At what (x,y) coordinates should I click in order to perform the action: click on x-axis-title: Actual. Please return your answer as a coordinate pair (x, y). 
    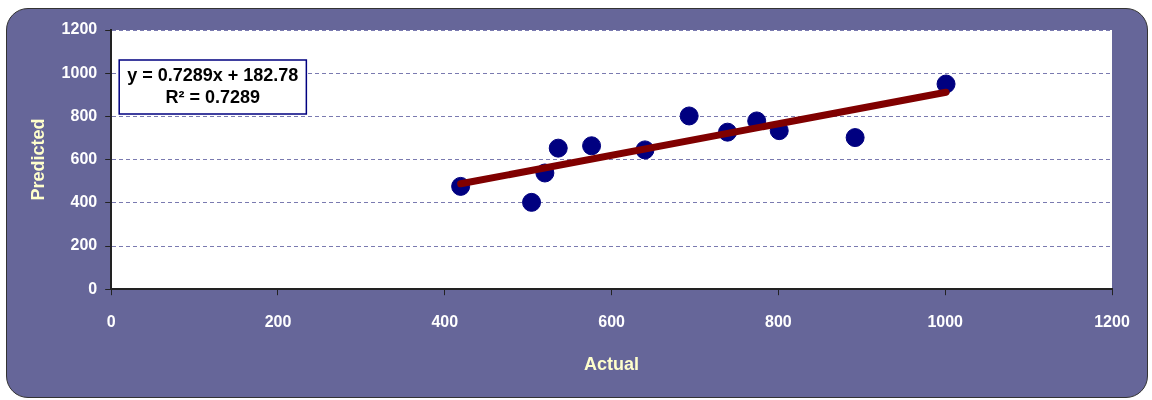
    Looking at the image, I should click on (612, 364).